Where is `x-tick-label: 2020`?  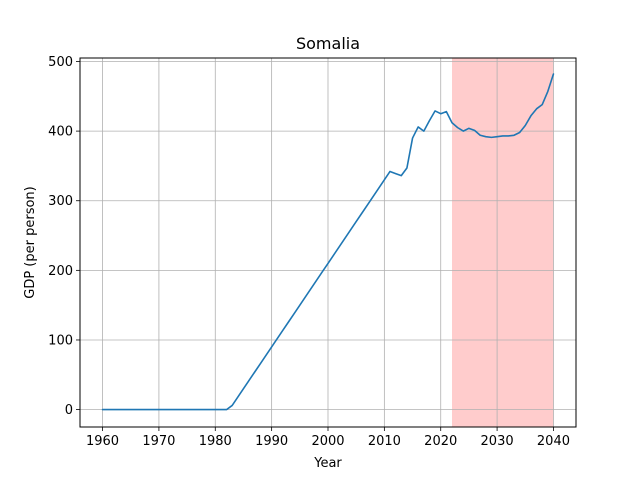 x-tick-label: 2020 is located at coordinates (440, 441).